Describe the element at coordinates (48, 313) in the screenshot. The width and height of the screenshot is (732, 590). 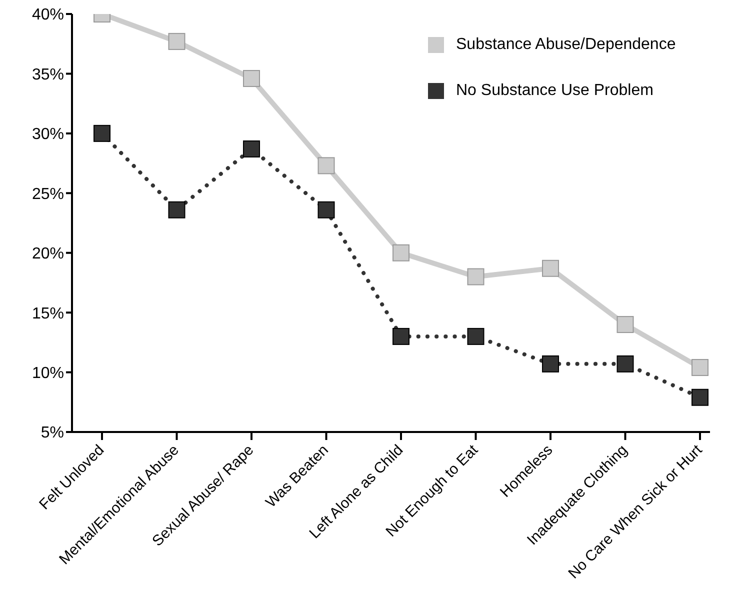
I see `y-tick-label: 15%` at that location.